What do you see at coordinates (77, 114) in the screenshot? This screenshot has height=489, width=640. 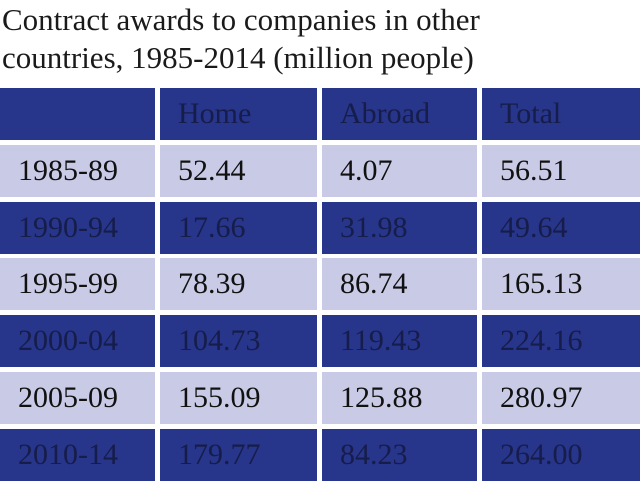 I see `header-corner` at bounding box center [77, 114].